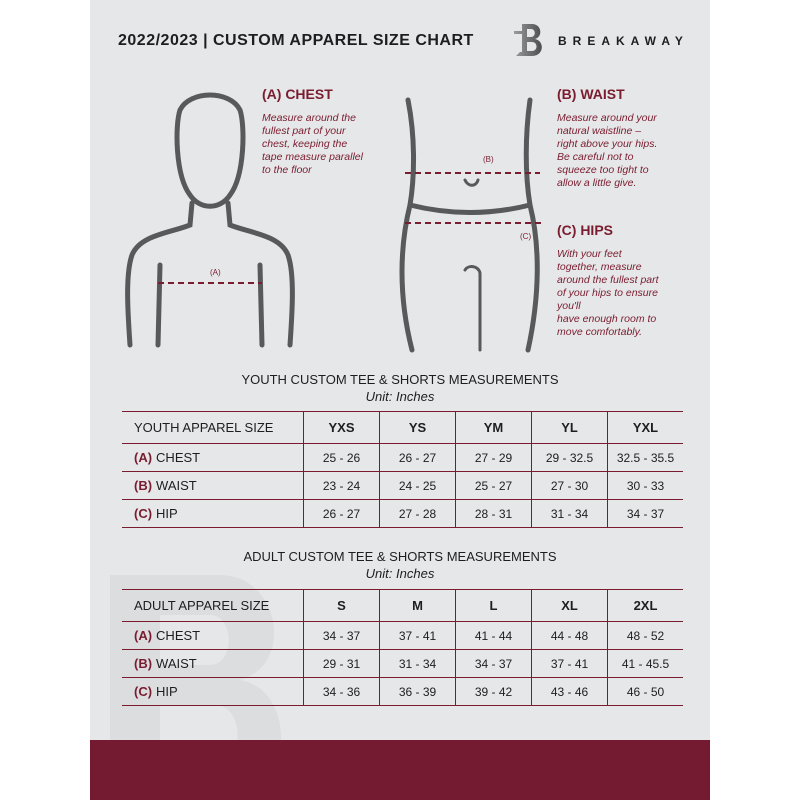  I want to click on table-header-row: YOUTH APPAREL SIZE YXS YS YM YL YXL, so click(402, 427).